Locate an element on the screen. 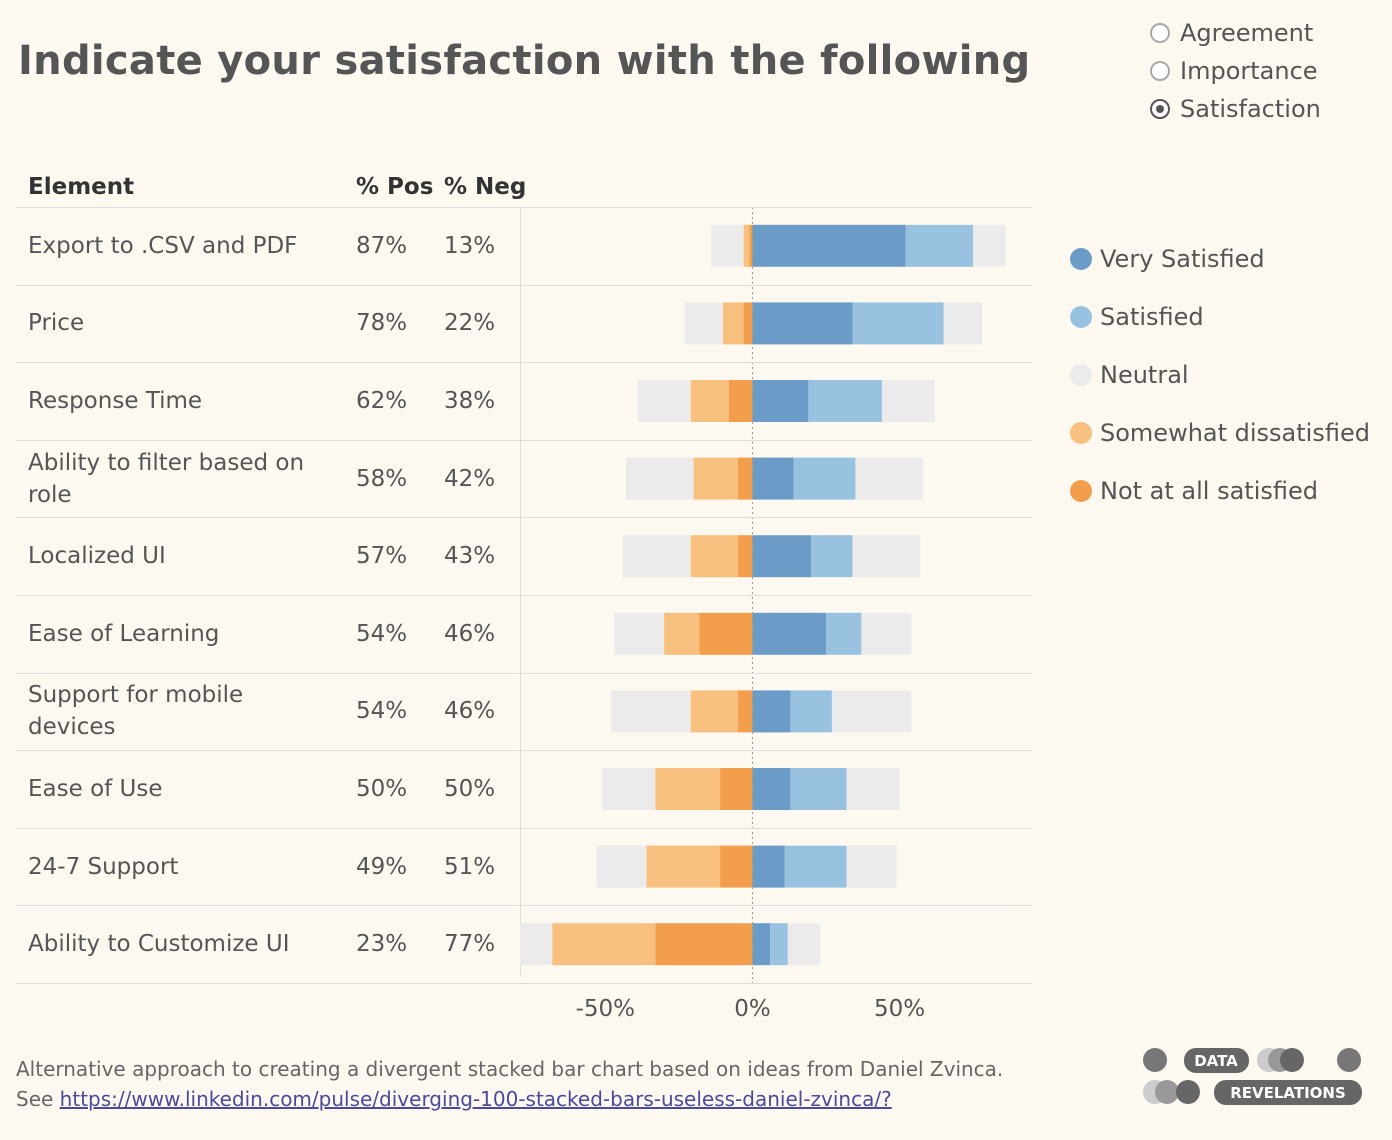 The height and width of the screenshot is (1140, 1392). row-neg-value: 22% is located at coordinates (470, 323).